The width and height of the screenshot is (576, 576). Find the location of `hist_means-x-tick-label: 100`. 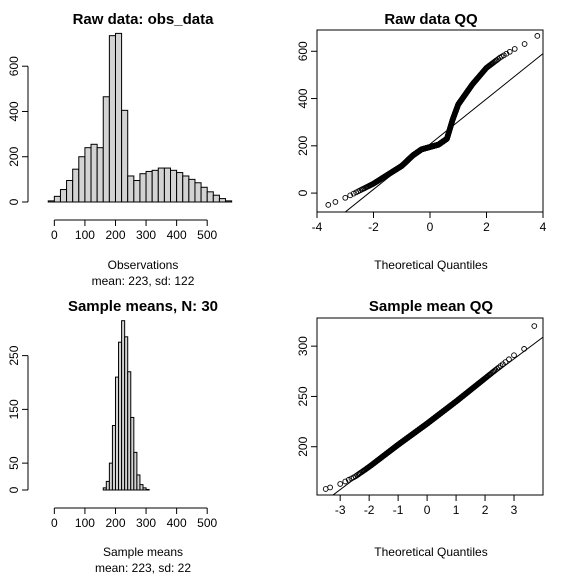

hist_means-x-tick-label: 100 is located at coordinates (85, 523).